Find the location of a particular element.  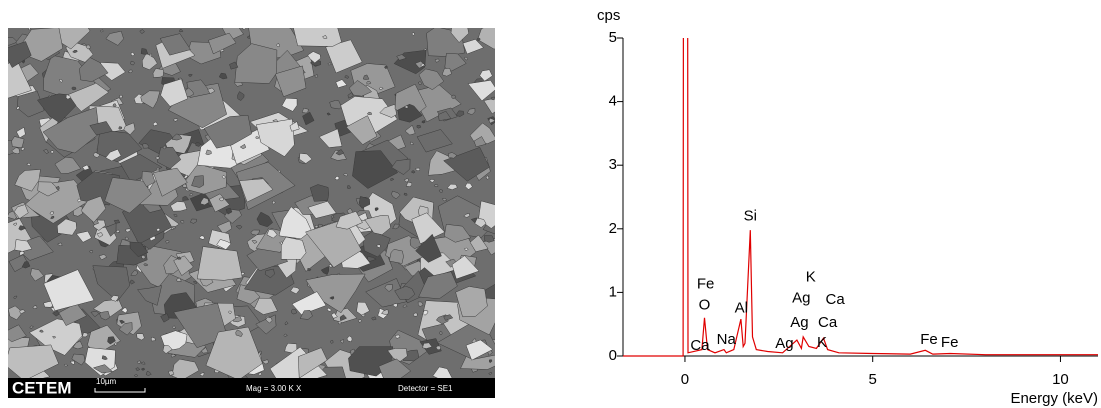

y-tick-label: 3 is located at coordinates (613, 164).